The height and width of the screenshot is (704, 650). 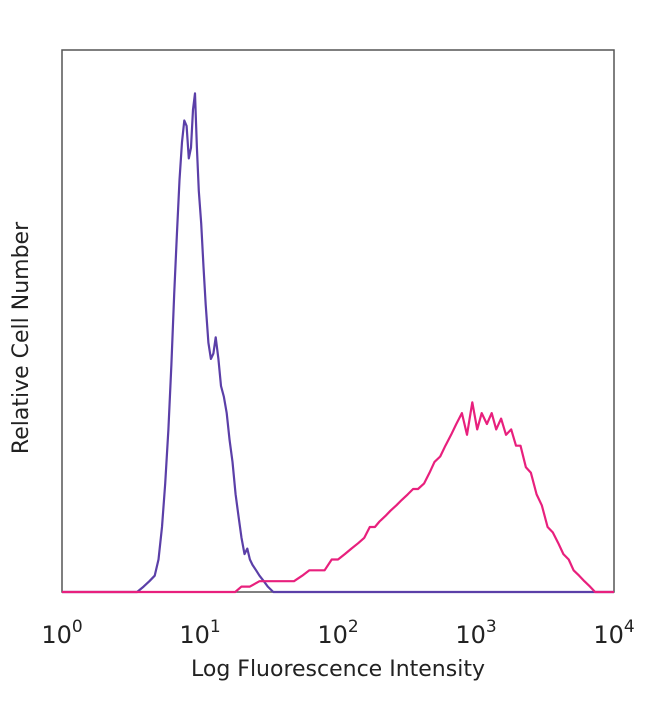 What do you see at coordinates (199, 633) in the screenshot?
I see `x-tick-label: 10¹` at bounding box center [199, 633].